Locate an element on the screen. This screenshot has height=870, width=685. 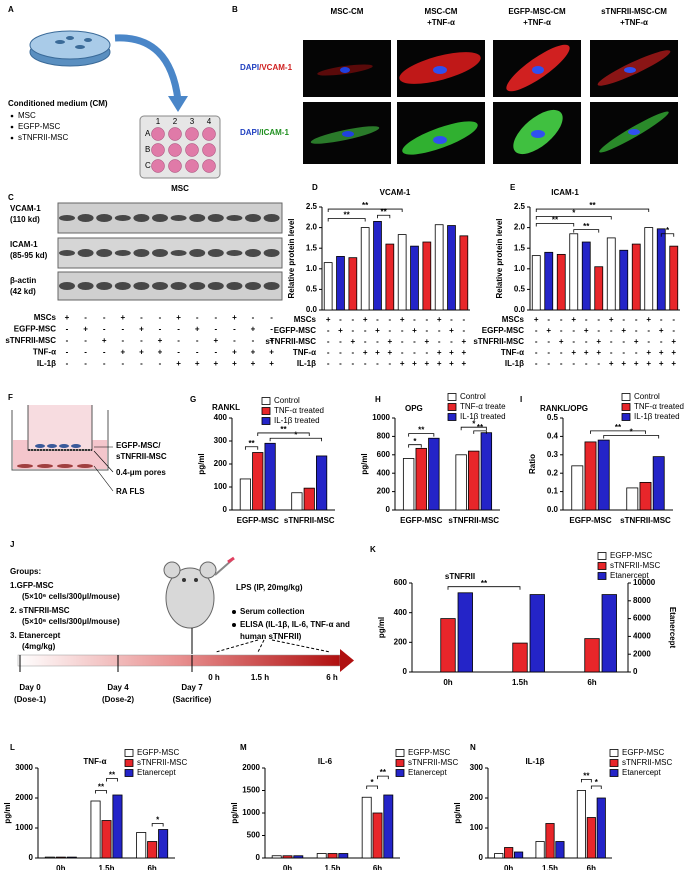
plate-row-label: C is located at coordinates (148, 165).